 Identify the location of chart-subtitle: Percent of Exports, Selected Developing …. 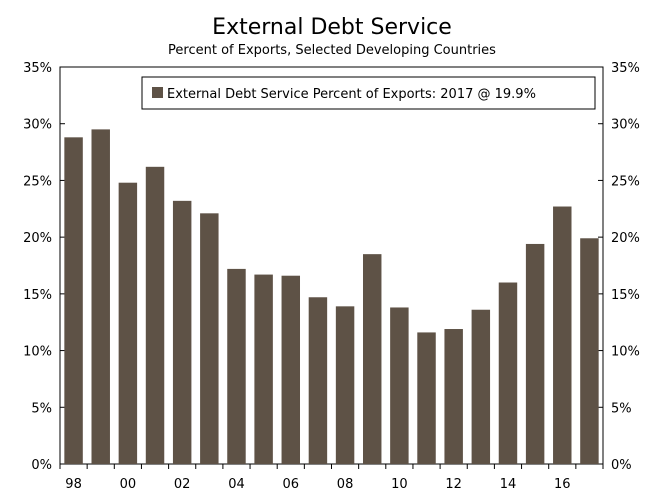
(332, 50).